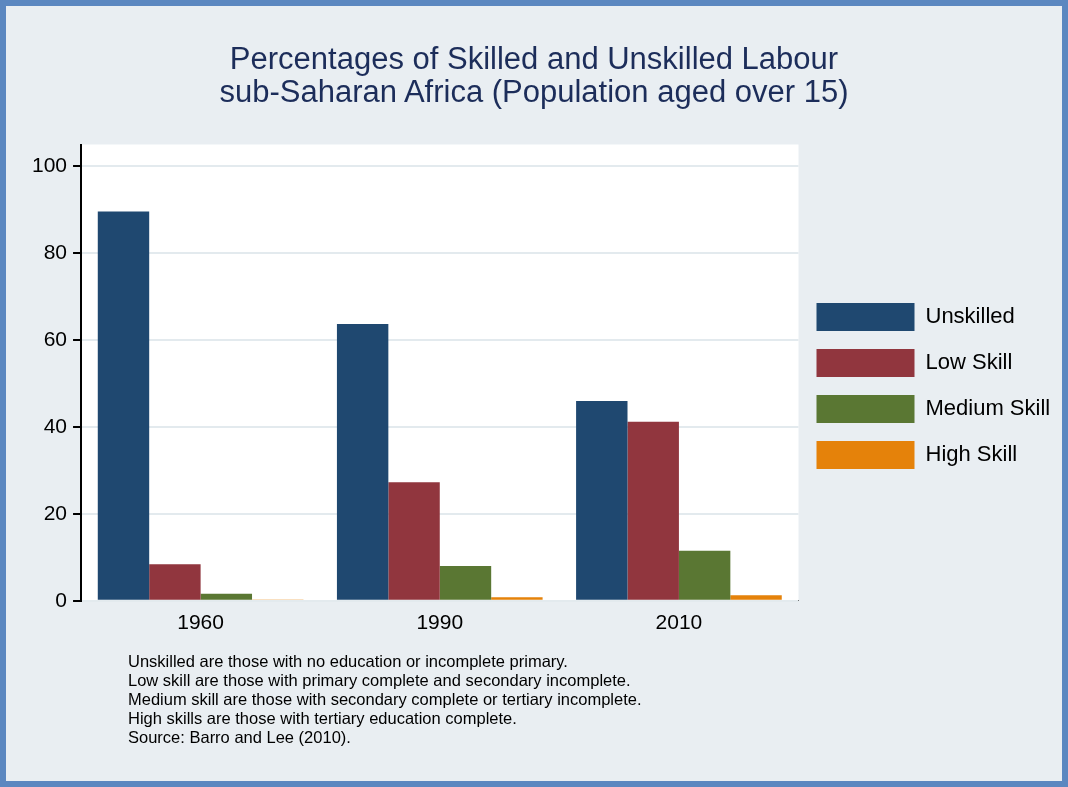 The height and width of the screenshot is (787, 1068). I want to click on text: Unskilled are those with no education or incomplete primary., so click(348, 661).